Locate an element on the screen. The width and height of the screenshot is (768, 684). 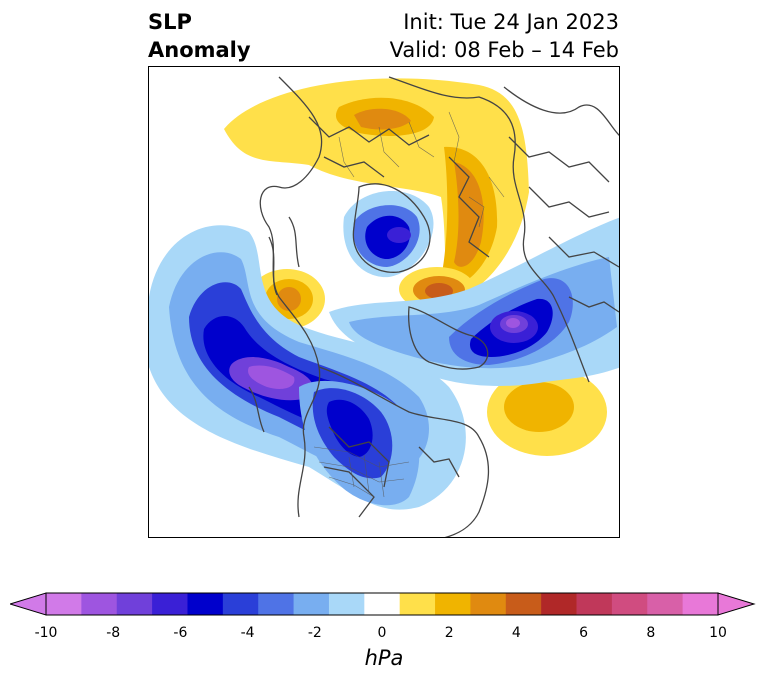
country-borders is located at coordinates (409, 304).